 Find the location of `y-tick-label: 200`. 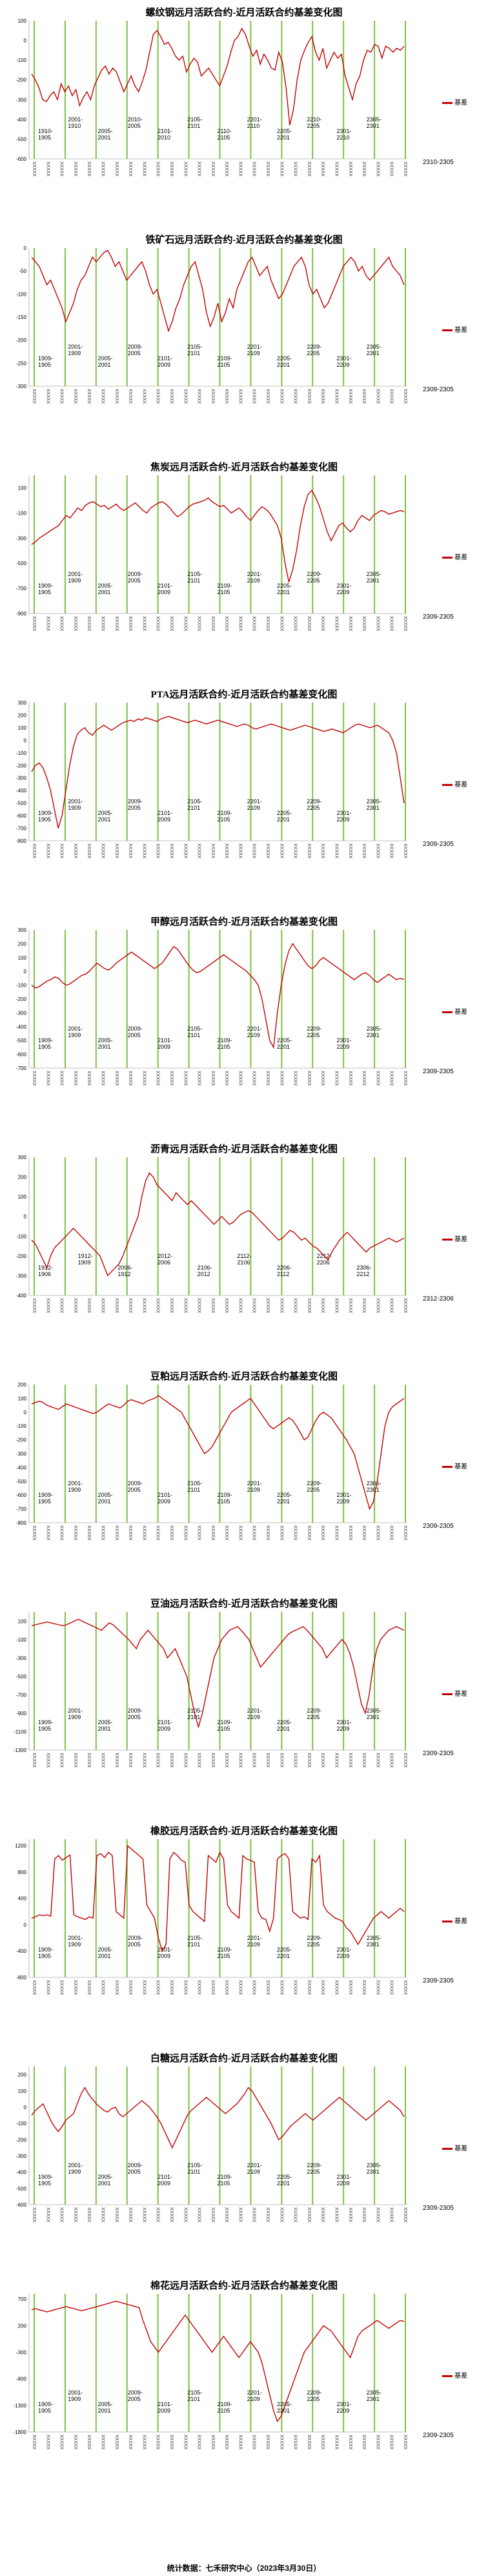

y-tick-label: 200 is located at coordinates (22, 2075).